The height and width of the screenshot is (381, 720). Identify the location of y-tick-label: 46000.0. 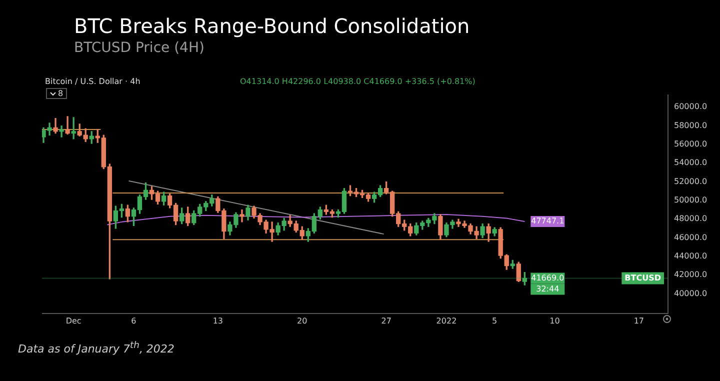
(691, 237).